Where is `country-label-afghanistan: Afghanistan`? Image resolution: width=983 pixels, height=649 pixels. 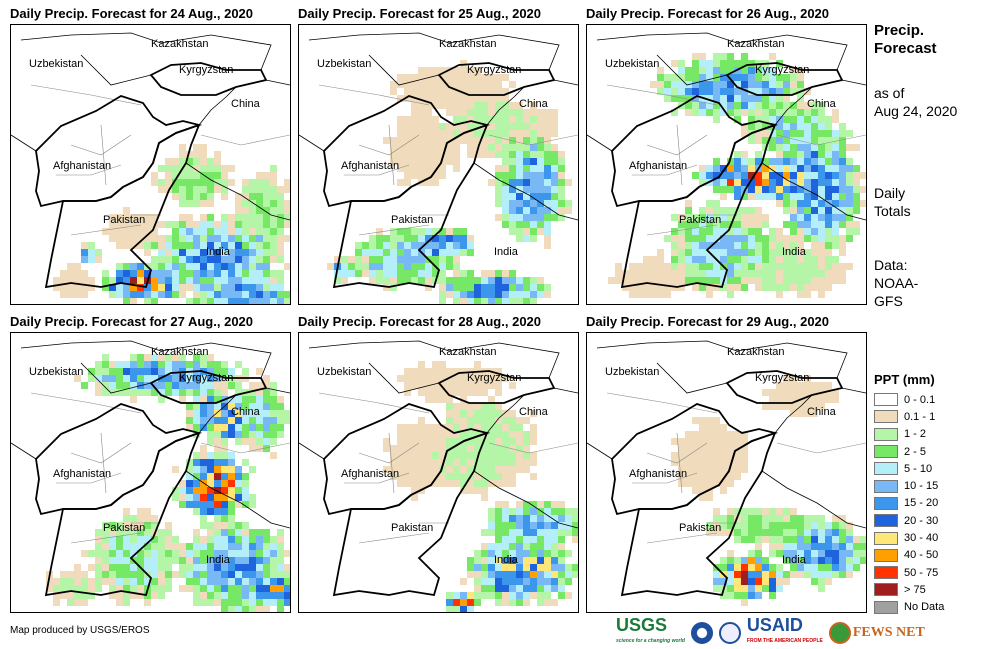 country-label-afghanistan: Afghanistan is located at coordinates (82, 474).